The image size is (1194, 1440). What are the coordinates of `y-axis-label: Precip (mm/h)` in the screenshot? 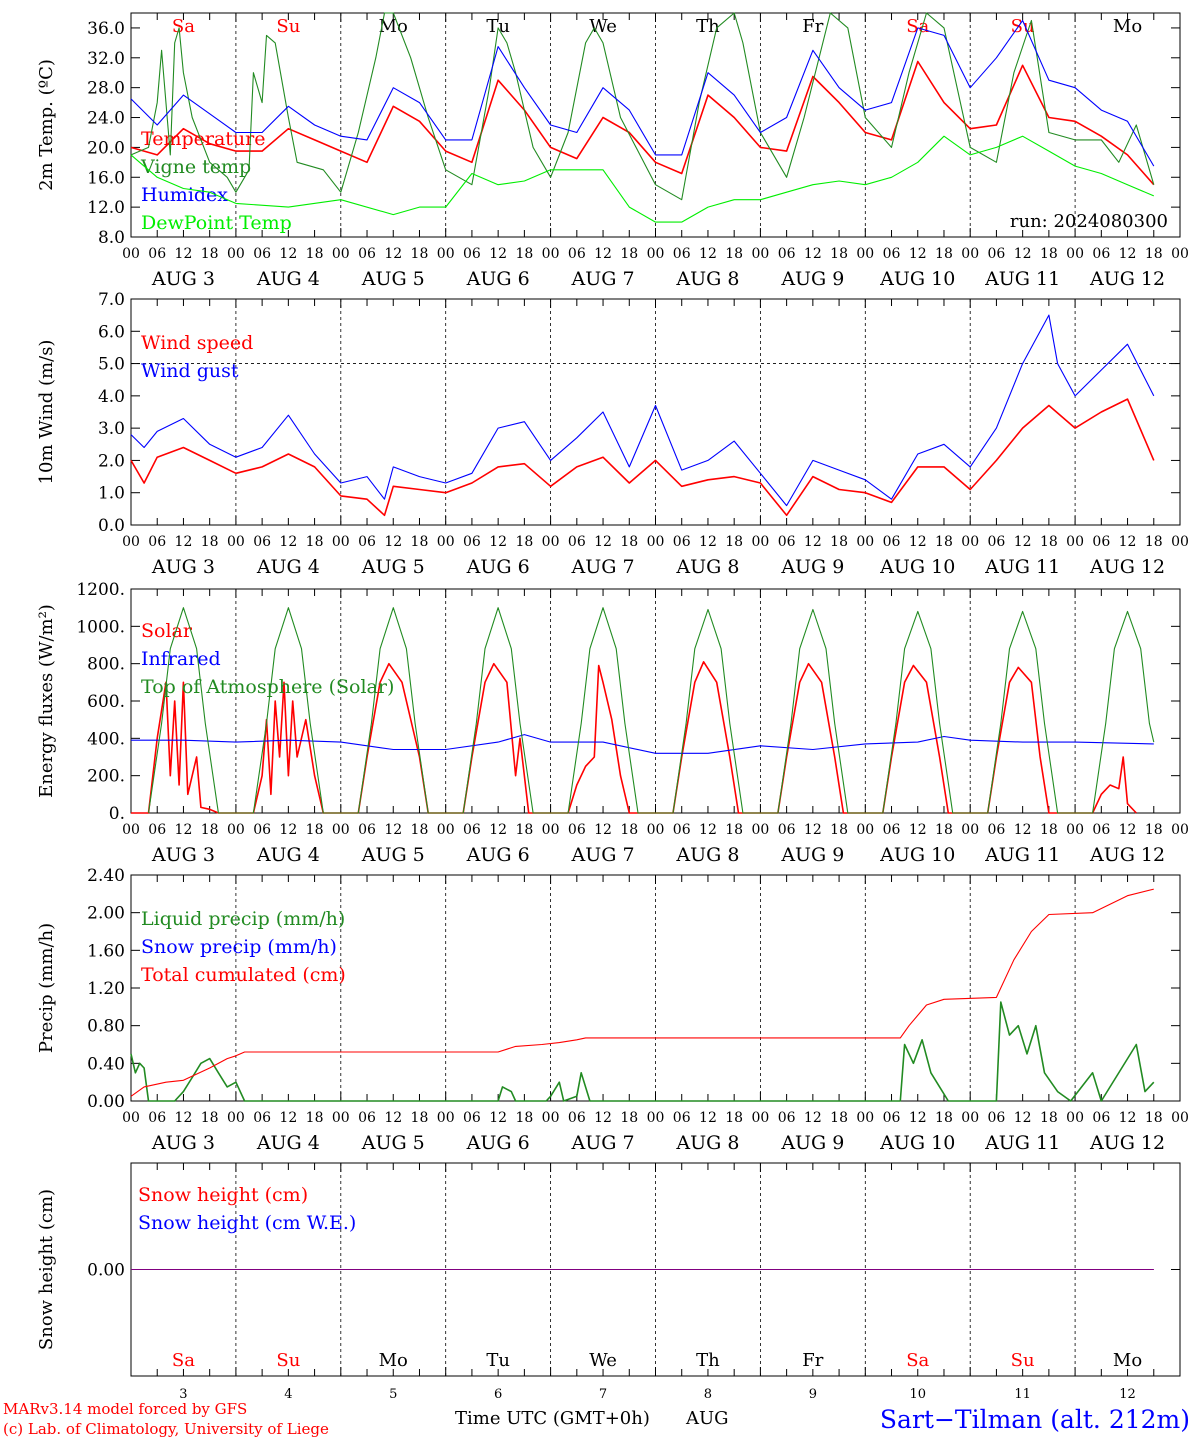 It's located at (46, 988).